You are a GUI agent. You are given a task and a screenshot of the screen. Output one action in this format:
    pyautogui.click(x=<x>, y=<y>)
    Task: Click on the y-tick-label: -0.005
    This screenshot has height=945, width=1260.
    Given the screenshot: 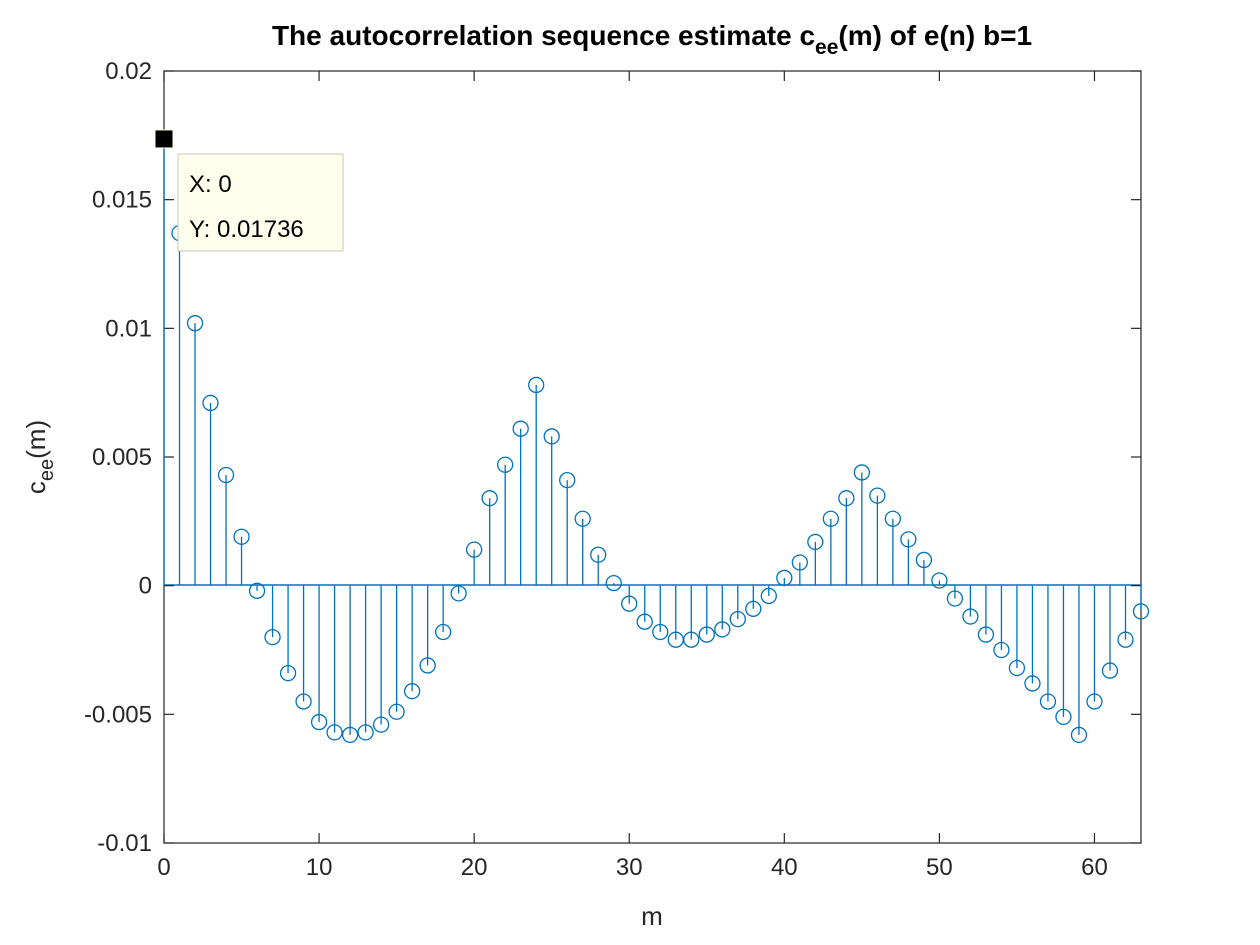 What is the action you would take?
    pyautogui.click(x=118, y=714)
    